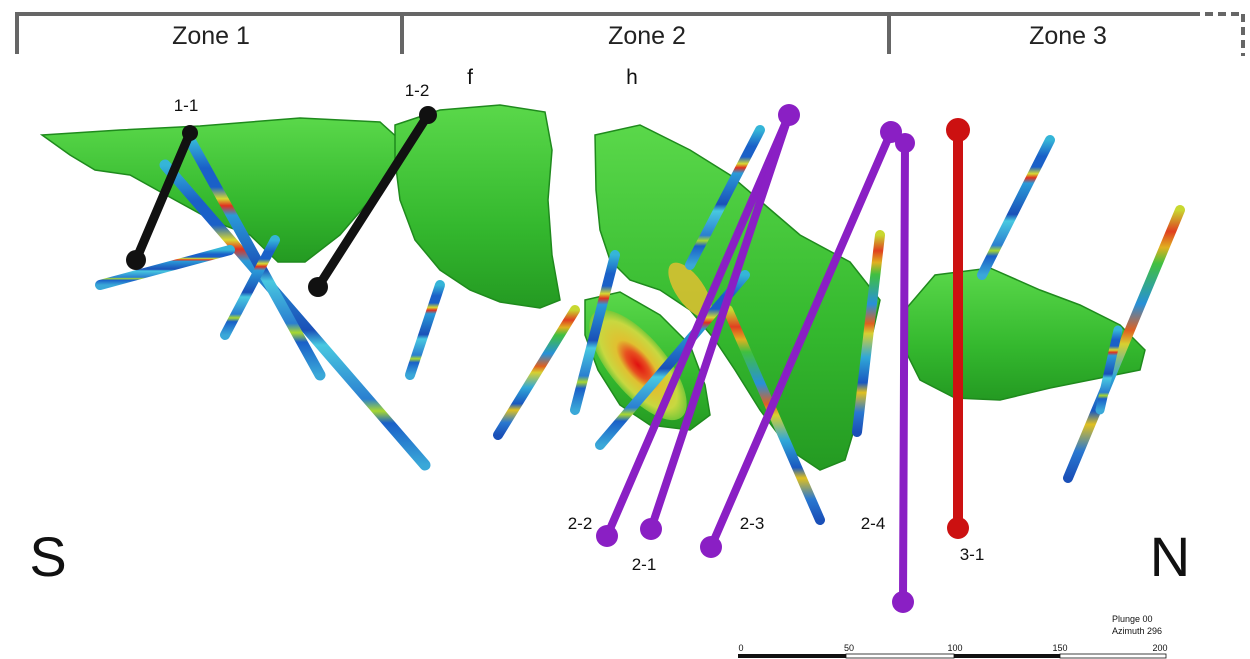  Describe the element at coordinates (647, 36) in the screenshot. I see `zone-2-label: Zone 2` at that location.